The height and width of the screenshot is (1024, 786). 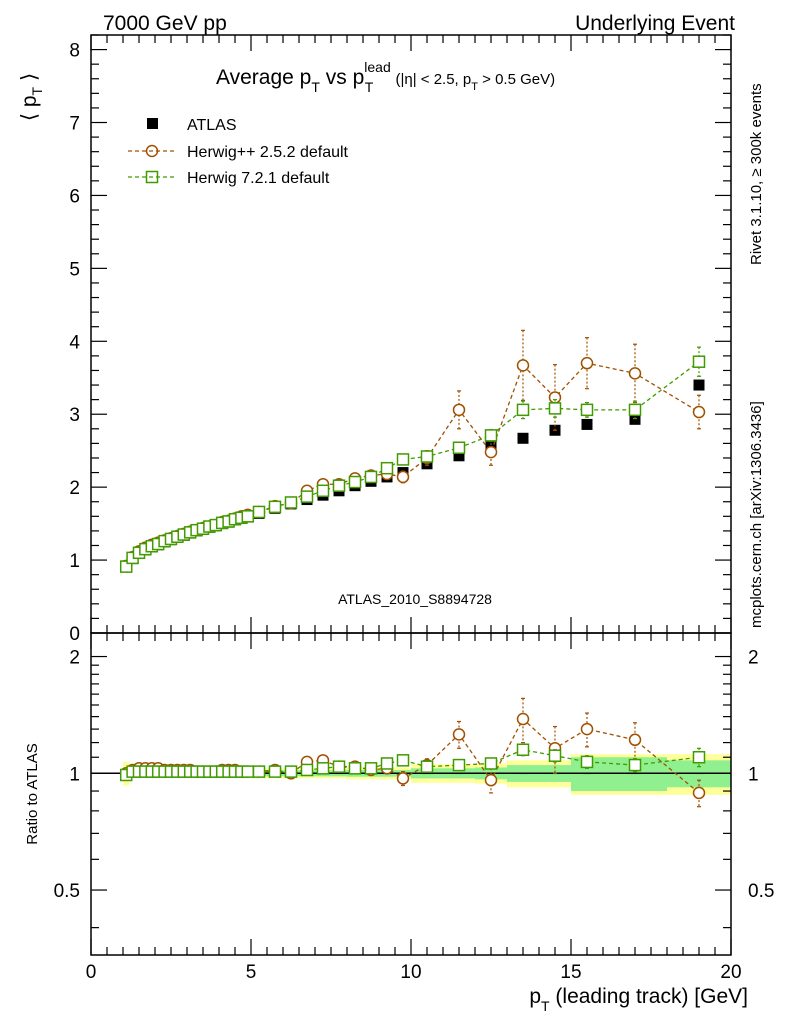 I want to click on main-ytick-label: 2, so click(x=74, y=488).